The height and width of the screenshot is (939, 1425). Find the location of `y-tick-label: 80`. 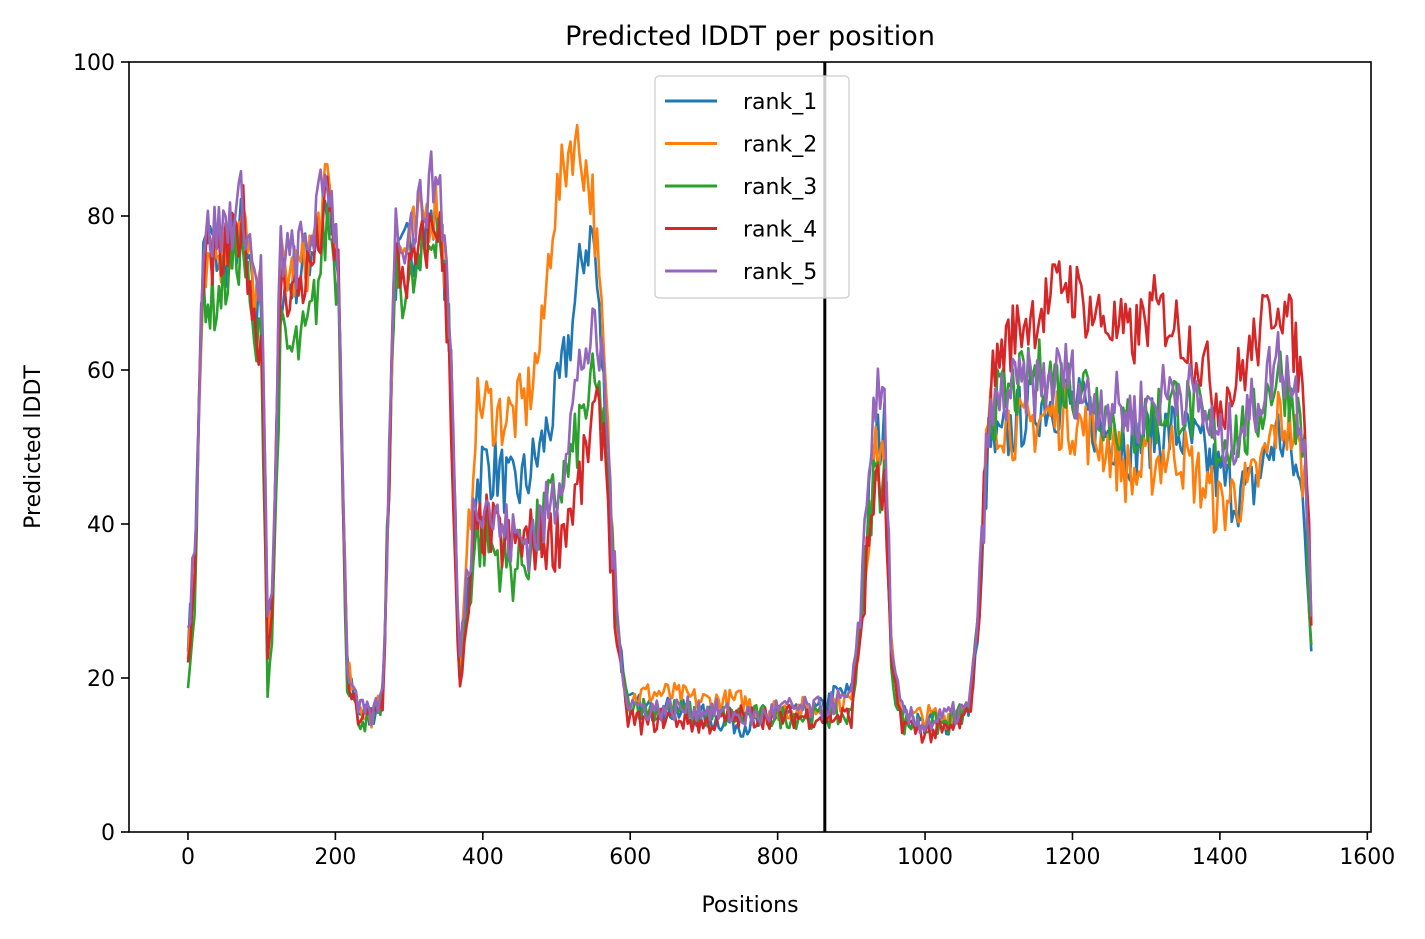

y-tick-label: 80 is located at coordinates (101, 217).